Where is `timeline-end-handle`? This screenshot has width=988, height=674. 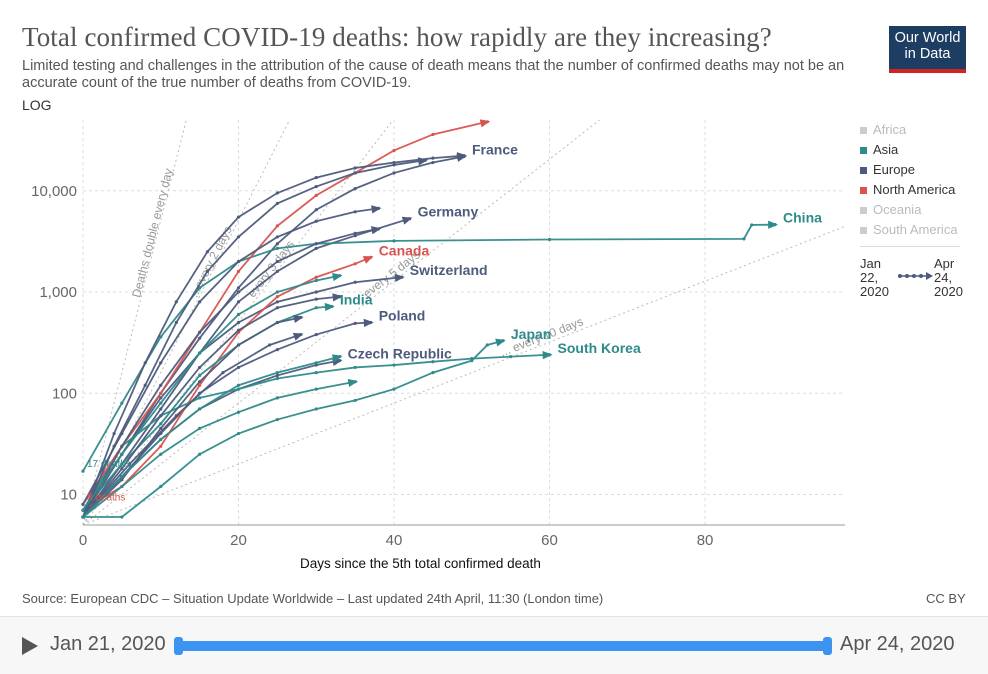 timeline-end-handle is located at coordinates (827, 646).